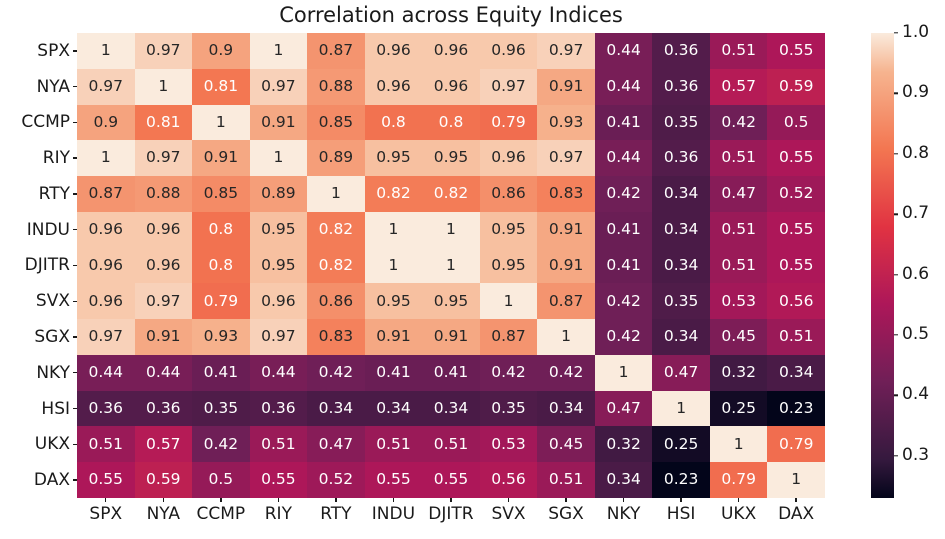  What do you see at coordinates (916, 454) in the screenshot?
I see `colorbar-tick-label: 0.3` at bounding box center [916, 454].